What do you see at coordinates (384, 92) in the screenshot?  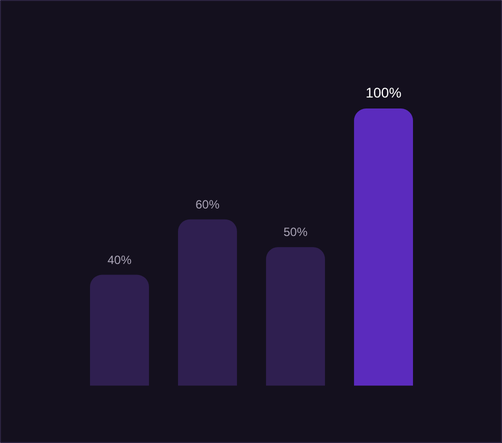 I see `data-label: 100%` at bounding box center [384, 92].